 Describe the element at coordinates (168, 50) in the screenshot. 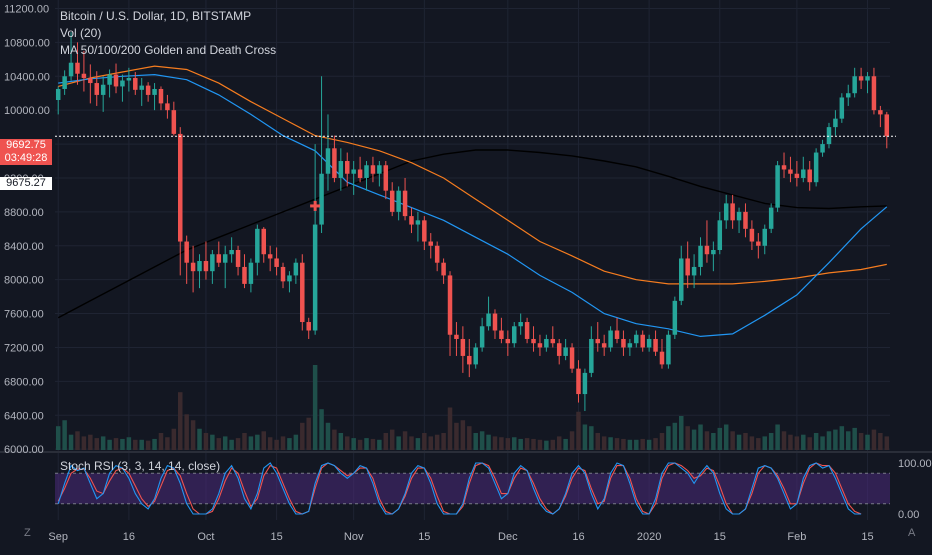

I see `legend-moving-averages: MA 50/100/200 Golden and Death Cross` at that location.